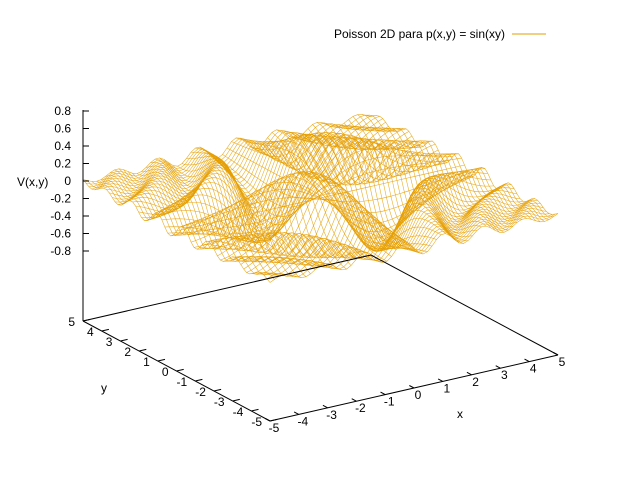 This screenshot has height=480, width=640. Describe the element at coordinates (331, 415) in the screenshot. I see `x-tick-label: -3` at that location.